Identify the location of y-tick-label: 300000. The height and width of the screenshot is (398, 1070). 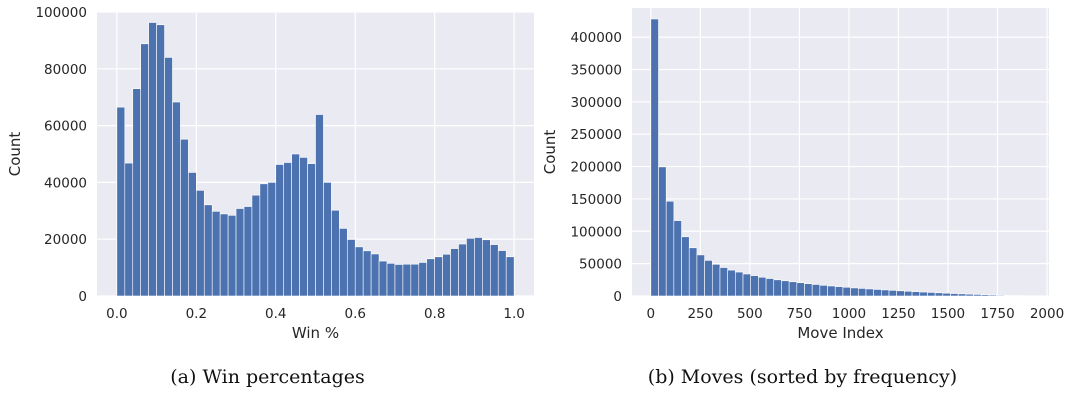
(596, 103).